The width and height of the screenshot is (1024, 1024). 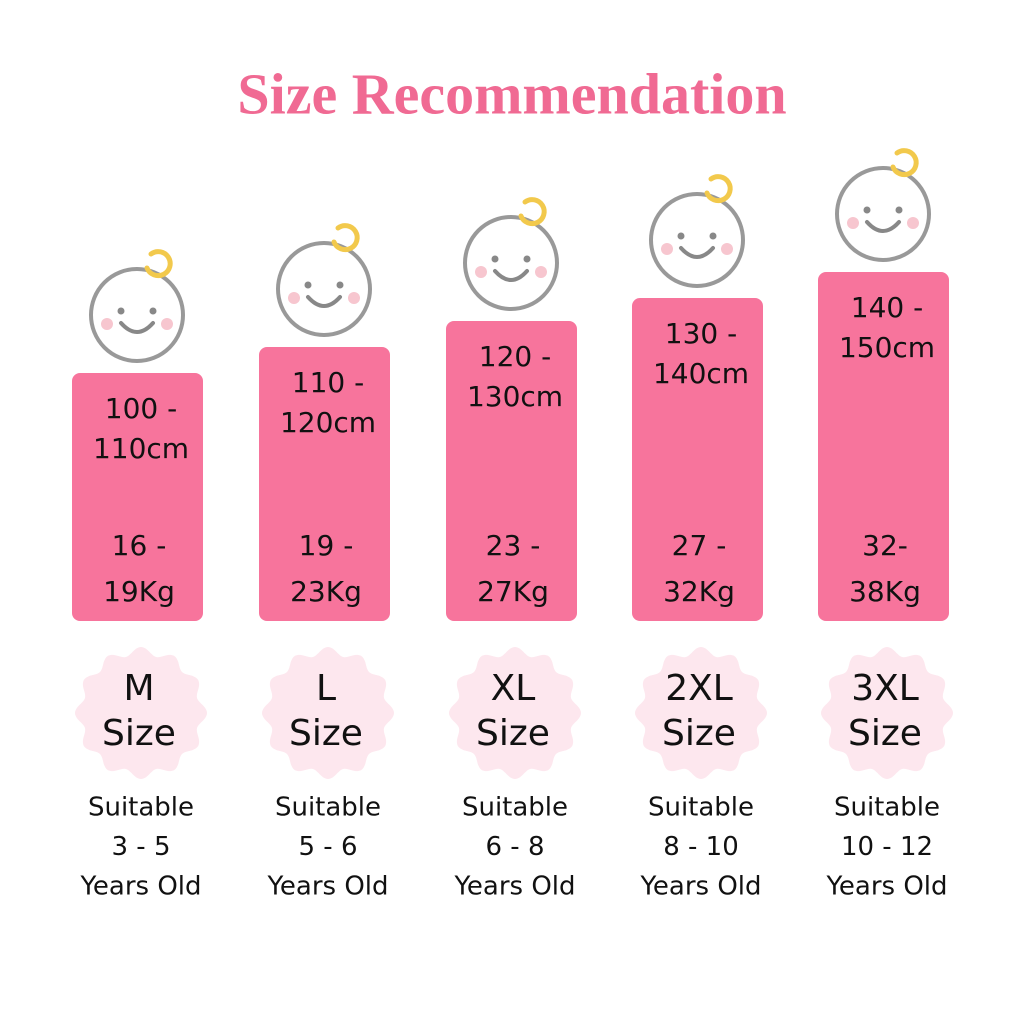 What do you see at coordinates (885, 688) in the screenshot?
I see `size-label: 3XL` at bounding box center [885, 688].